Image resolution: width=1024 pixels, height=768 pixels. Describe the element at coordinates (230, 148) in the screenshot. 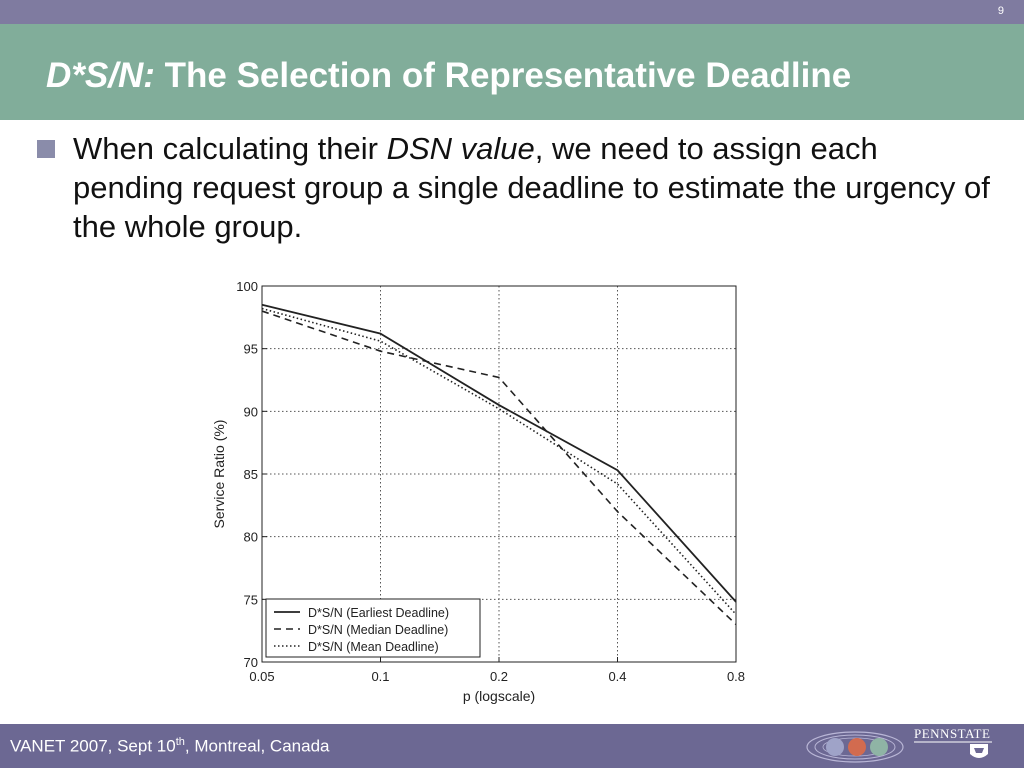

I see `bullet-text-start: When calculating their` at that location.